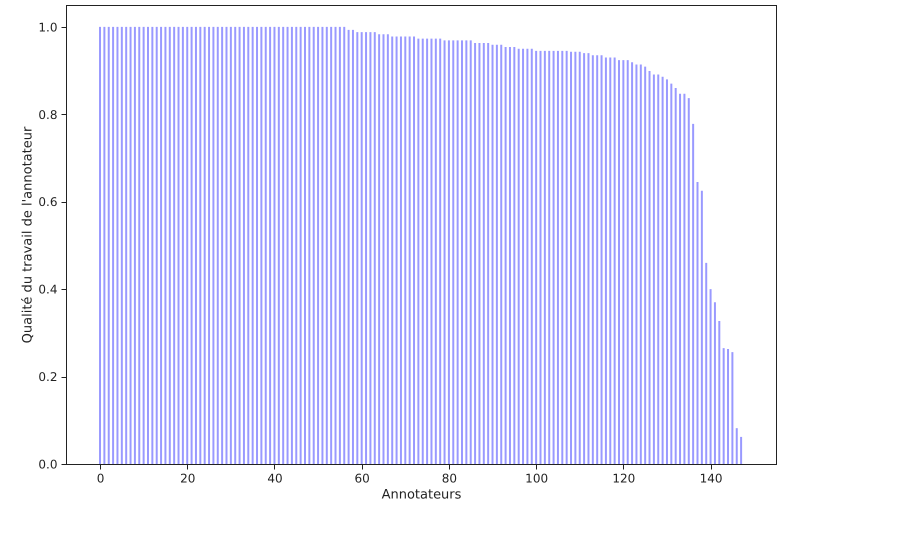 Image resolution: width=913 pixels, height=541 pixels. What do you see at coordinates (48, 377) in the screenshot?
I see `y-tick-label: 0.2` at bounding box center [48, 377].